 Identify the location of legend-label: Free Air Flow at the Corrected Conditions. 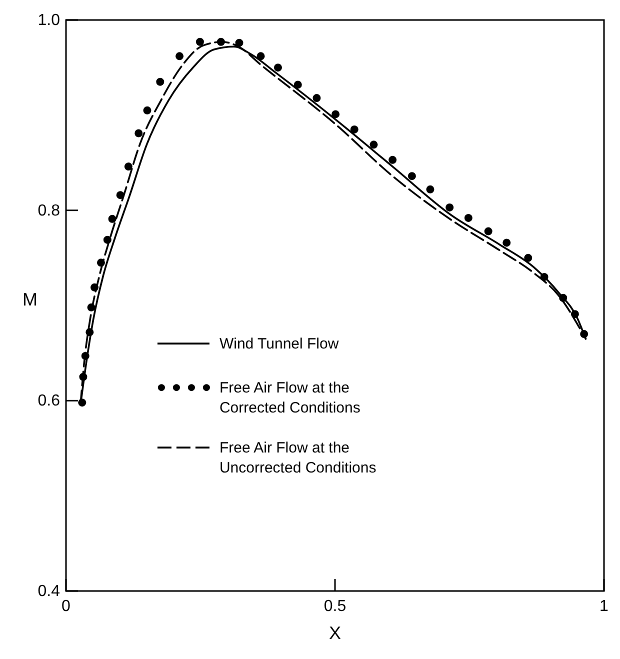
(289, 398).